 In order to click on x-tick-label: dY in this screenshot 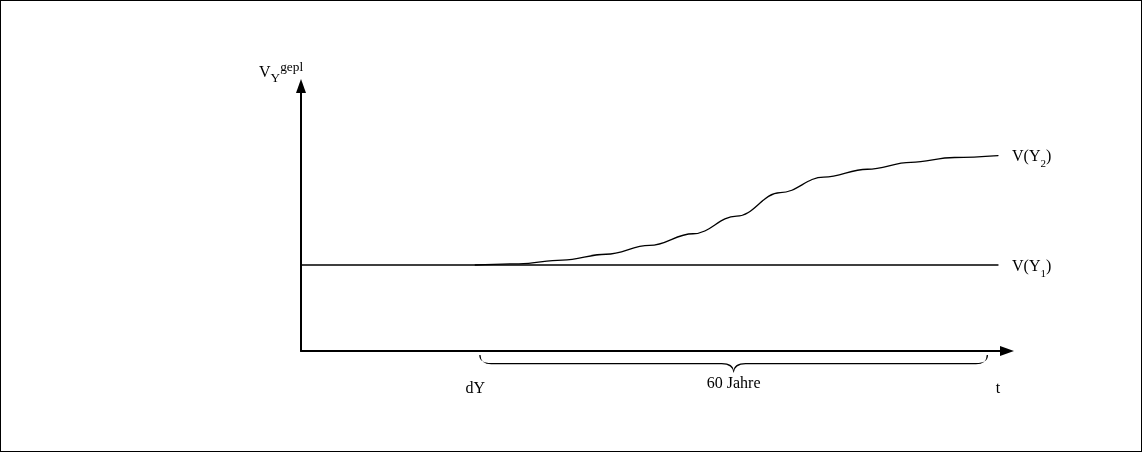, I will do `click(475, 387)`.